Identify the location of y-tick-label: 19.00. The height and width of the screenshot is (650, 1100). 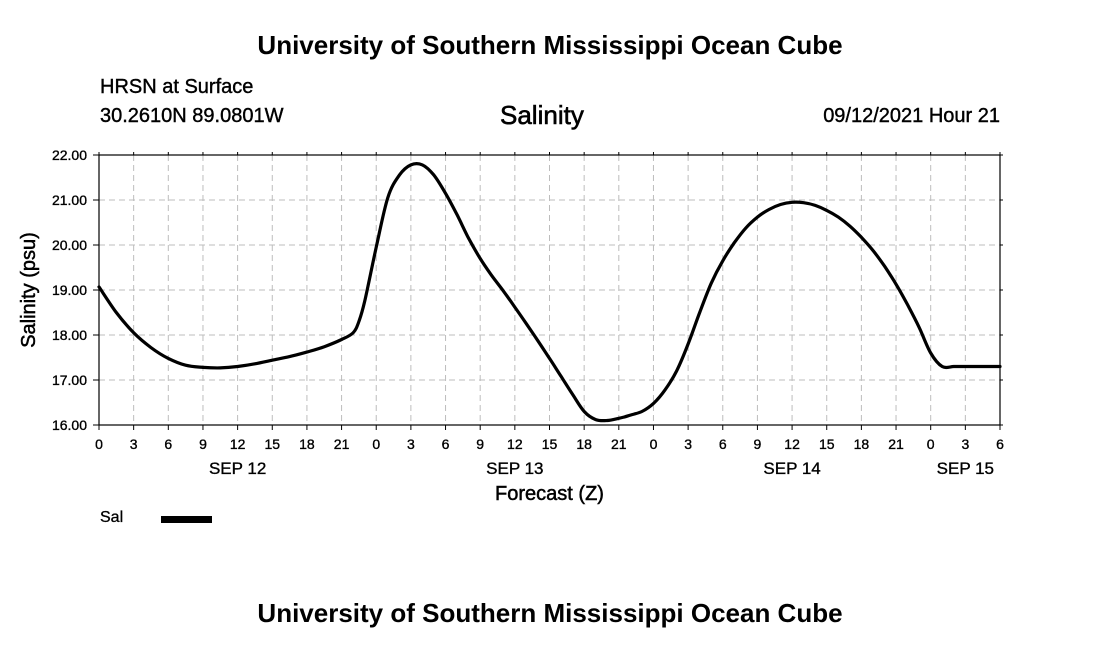
(69, 290).